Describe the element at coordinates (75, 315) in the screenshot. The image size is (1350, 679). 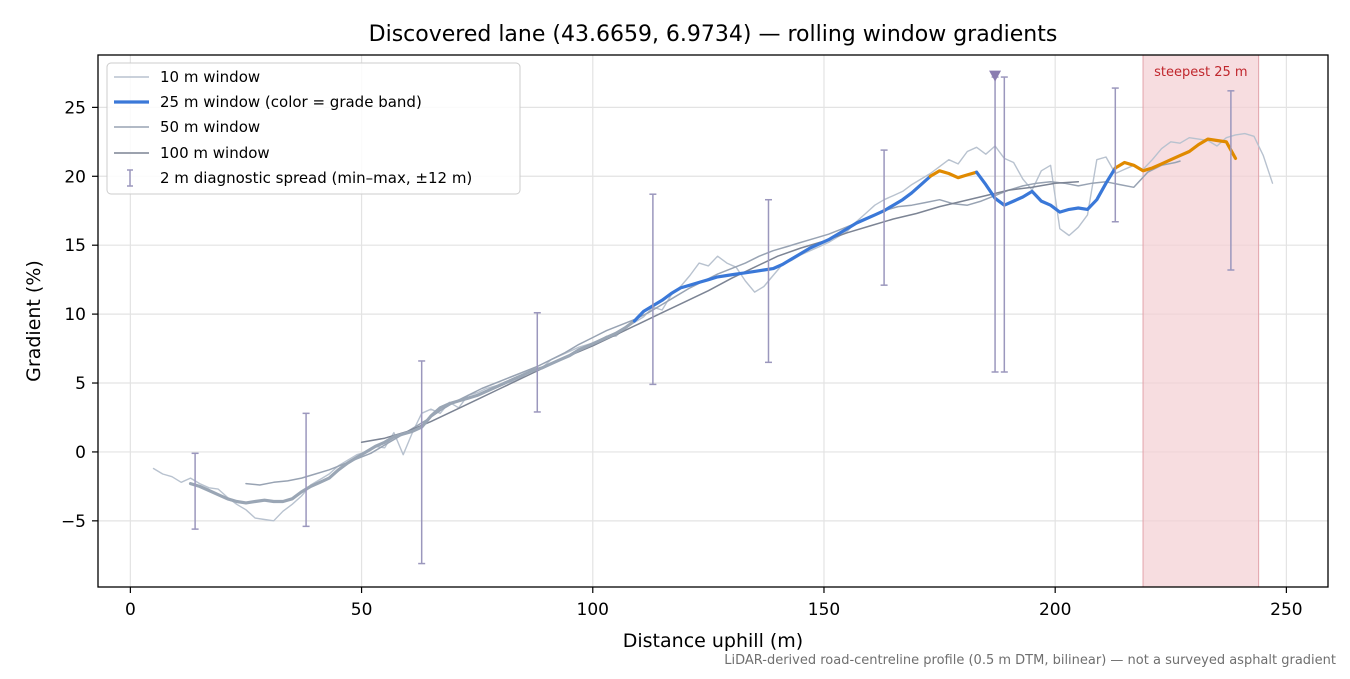
I see `y-tick-label: 10` at that location.